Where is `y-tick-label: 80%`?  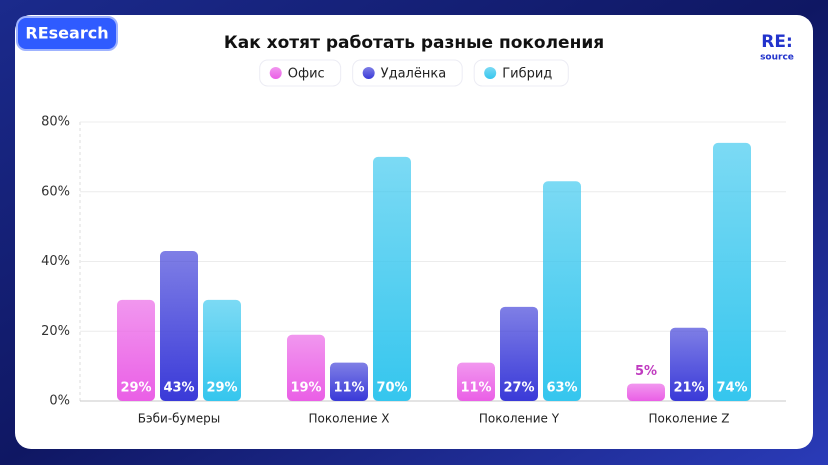 y-tick-label: 80% is located at coordinates (55, 122).